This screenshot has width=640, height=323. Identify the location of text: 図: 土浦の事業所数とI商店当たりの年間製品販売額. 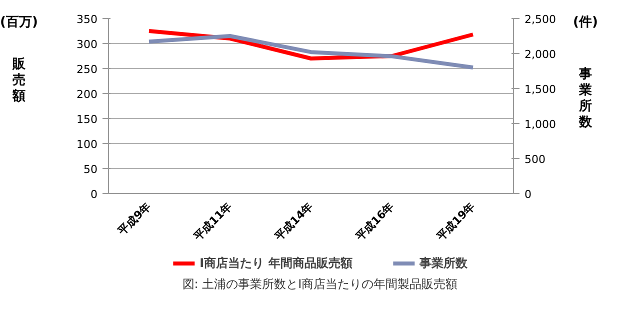
(320, 284).